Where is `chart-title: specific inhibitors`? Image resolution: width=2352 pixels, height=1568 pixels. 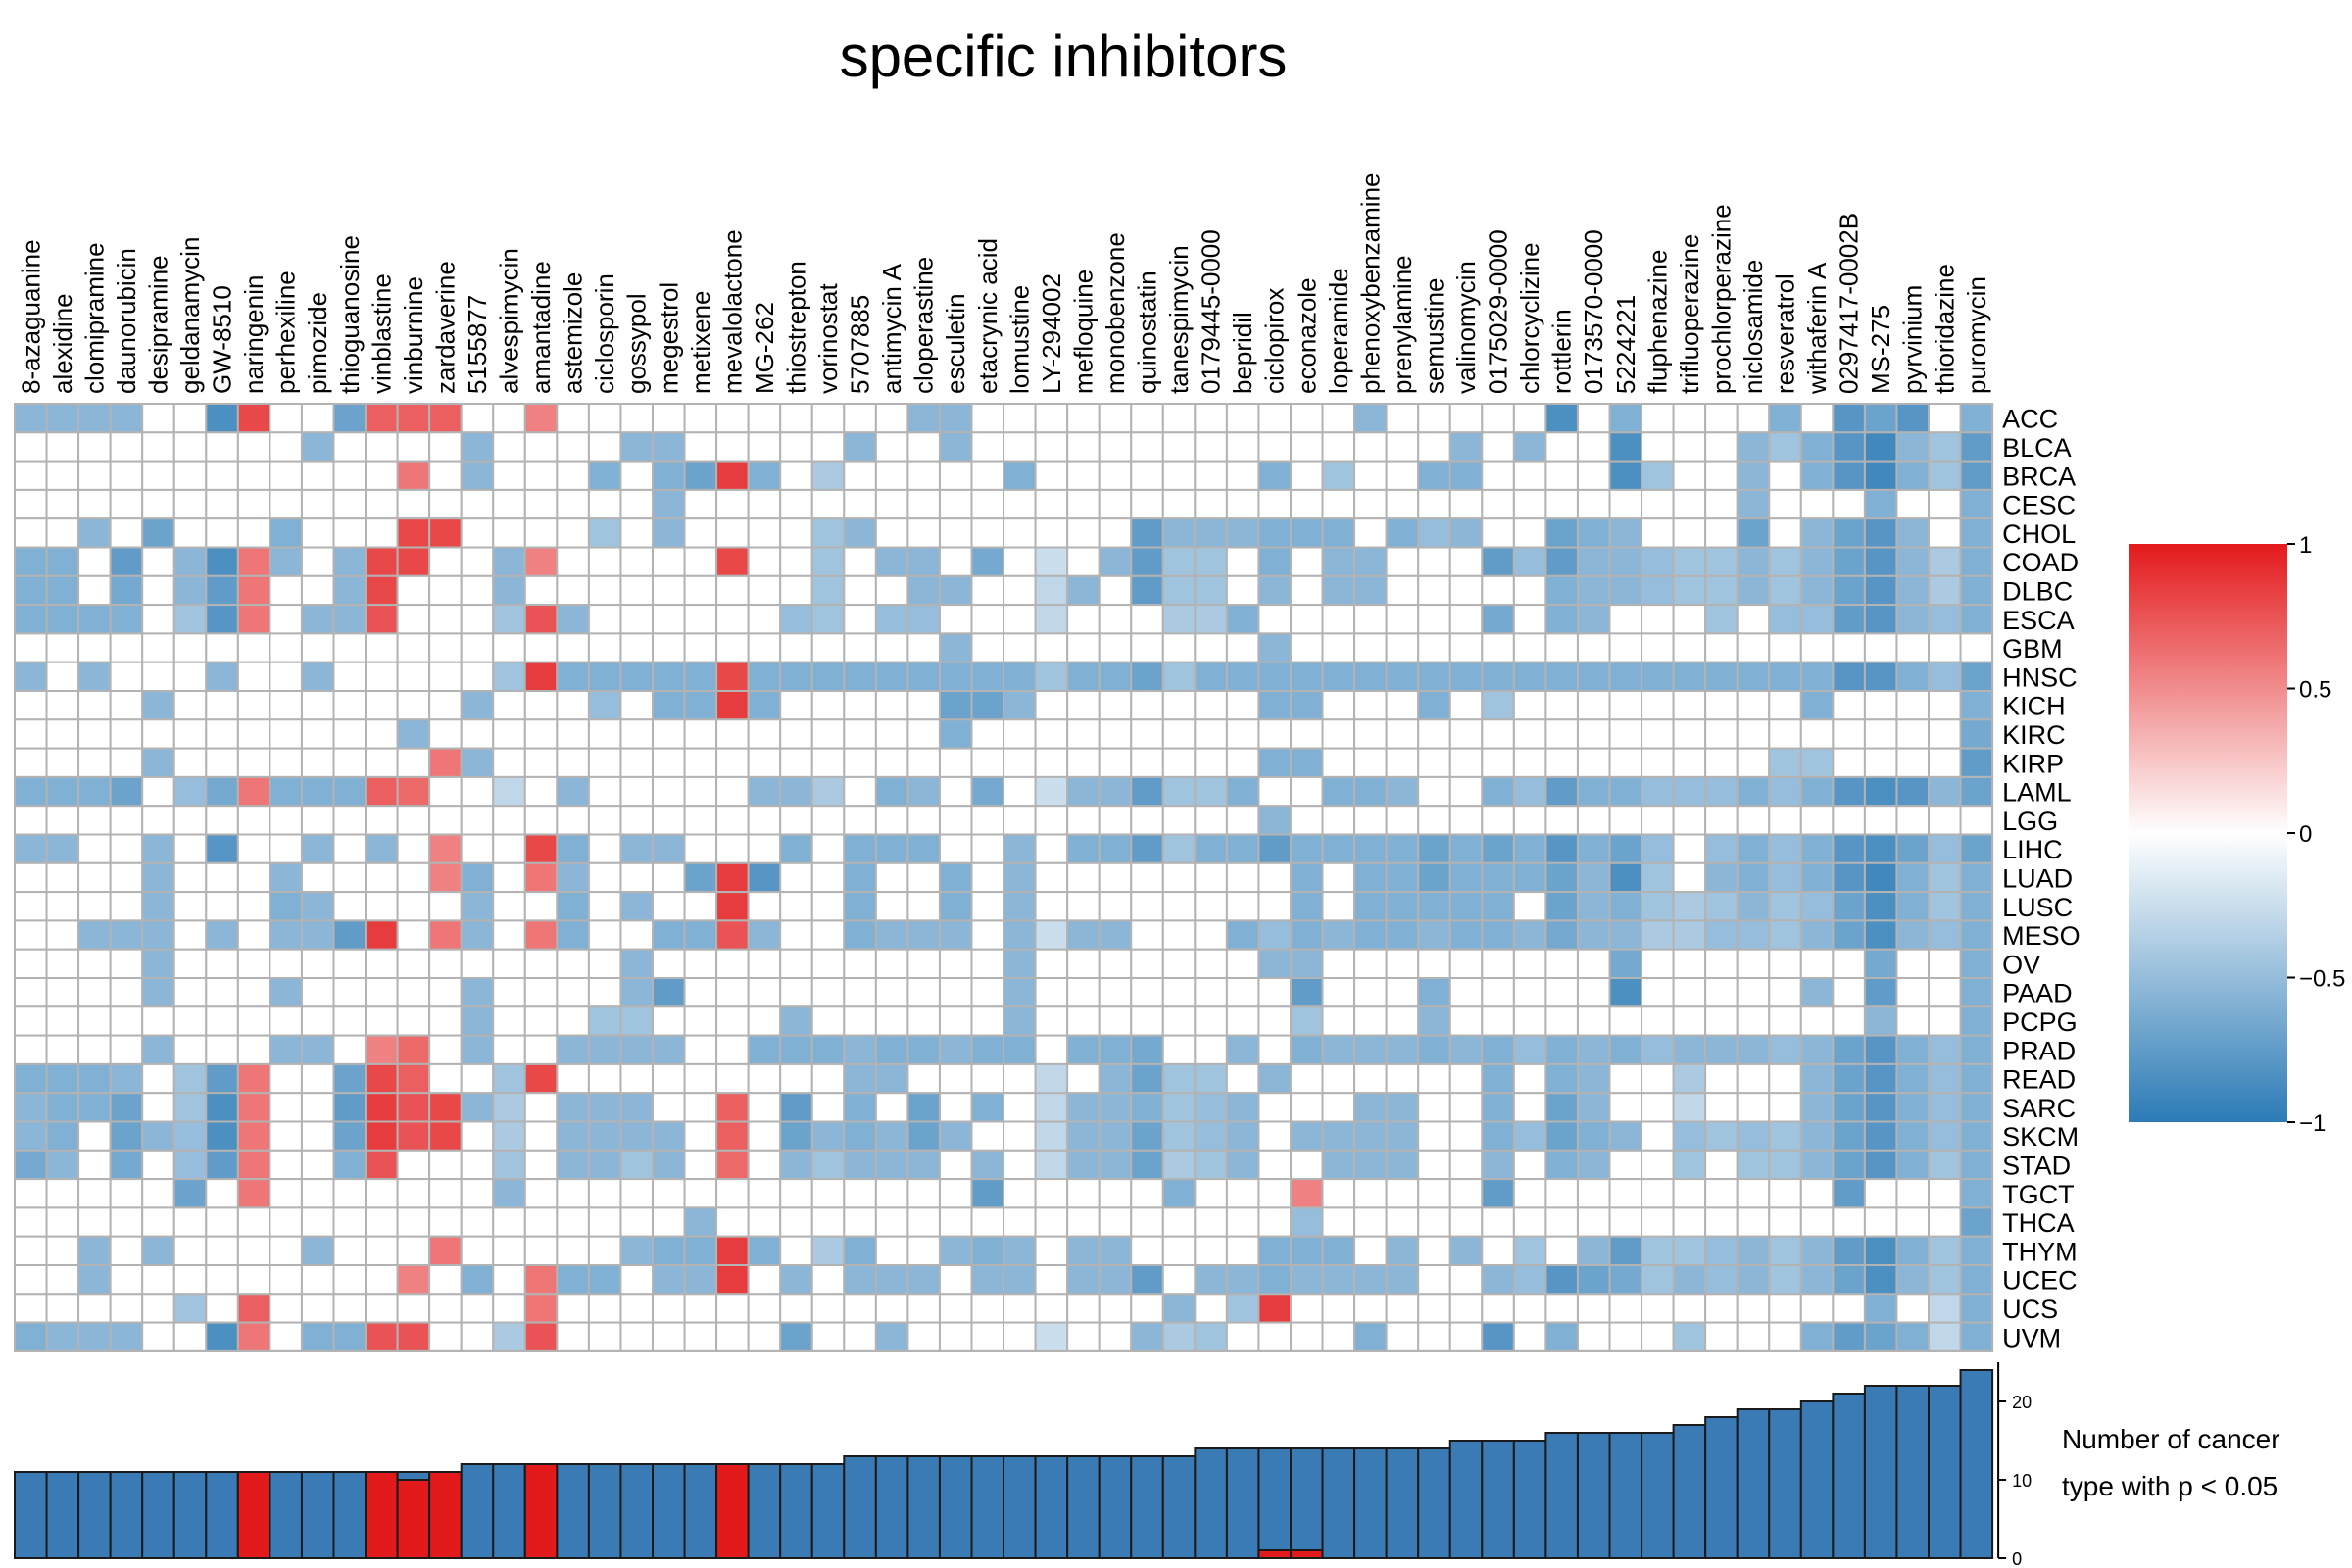 chart-title: specific inhibitors is located at coordinates (1064, 56).